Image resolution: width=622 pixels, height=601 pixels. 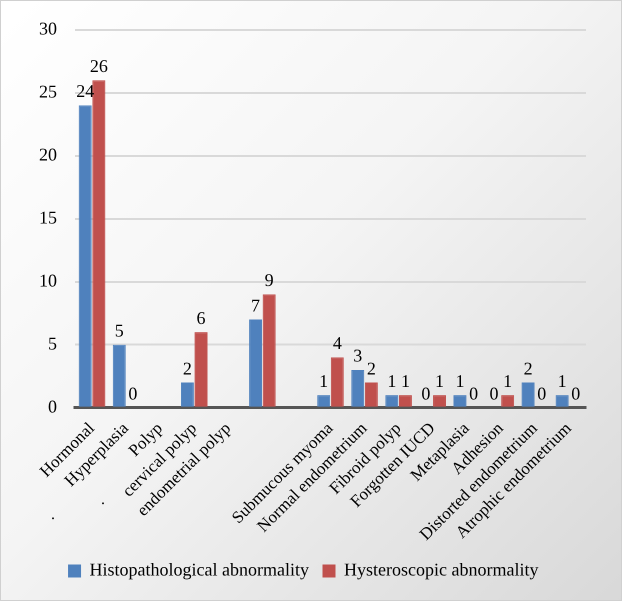 I want to click on data-label: 26, so click(x=99, y=66).